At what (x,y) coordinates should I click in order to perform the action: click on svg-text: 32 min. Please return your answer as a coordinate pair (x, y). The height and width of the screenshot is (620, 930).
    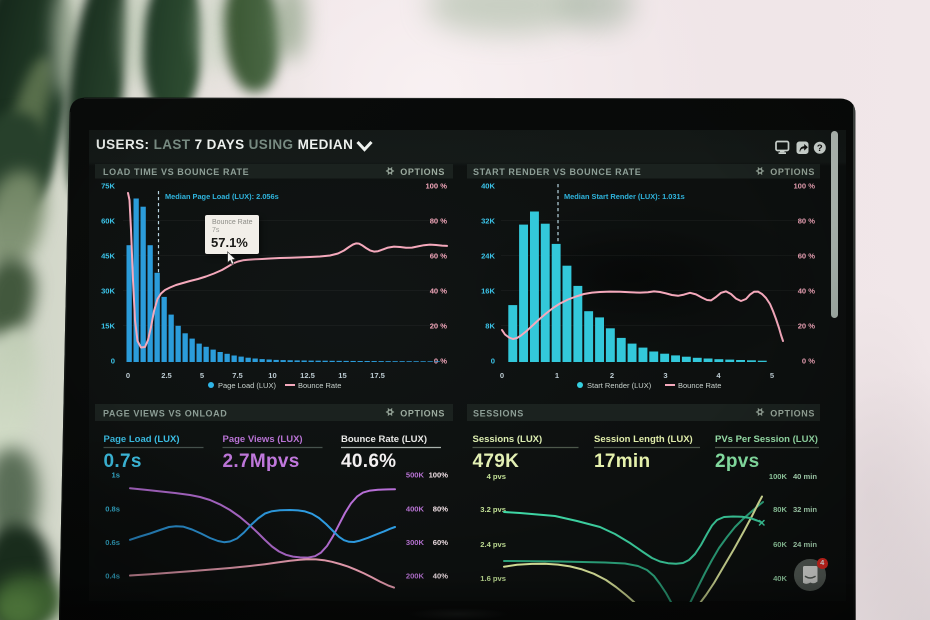
    Looking at the image, I should click on (805, 509).